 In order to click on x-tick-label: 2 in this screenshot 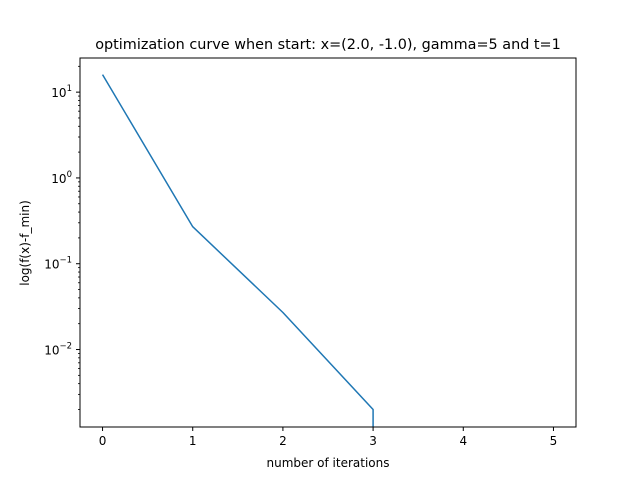, I will do `click(283, 441)`.